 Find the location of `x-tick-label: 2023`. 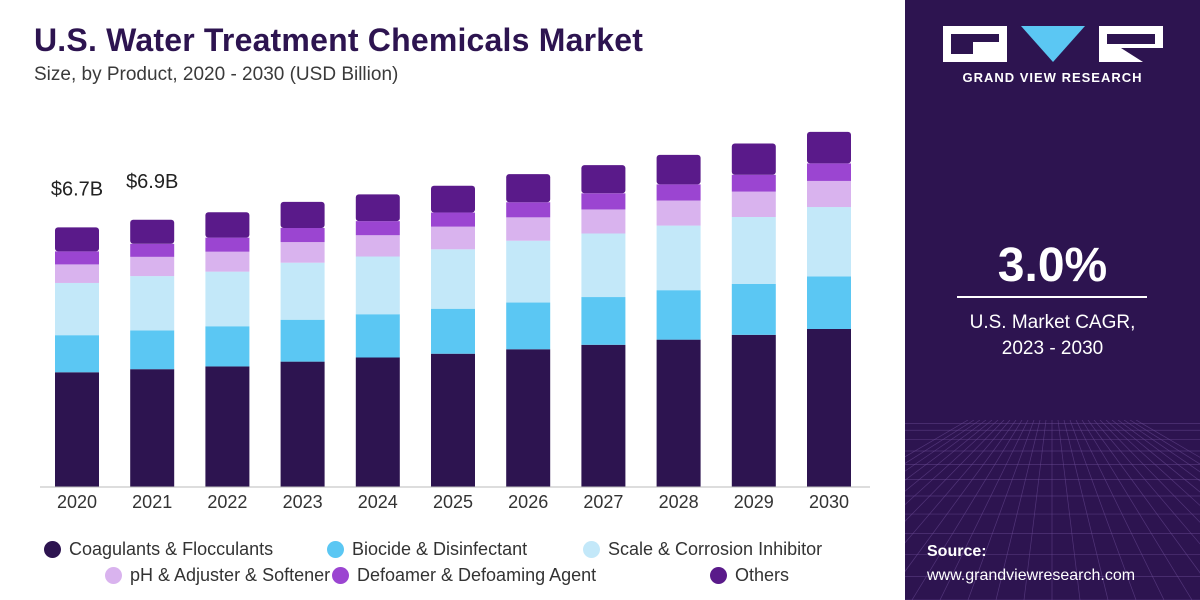

x-tick-label: 2023 is located at coordinates (303, 502).